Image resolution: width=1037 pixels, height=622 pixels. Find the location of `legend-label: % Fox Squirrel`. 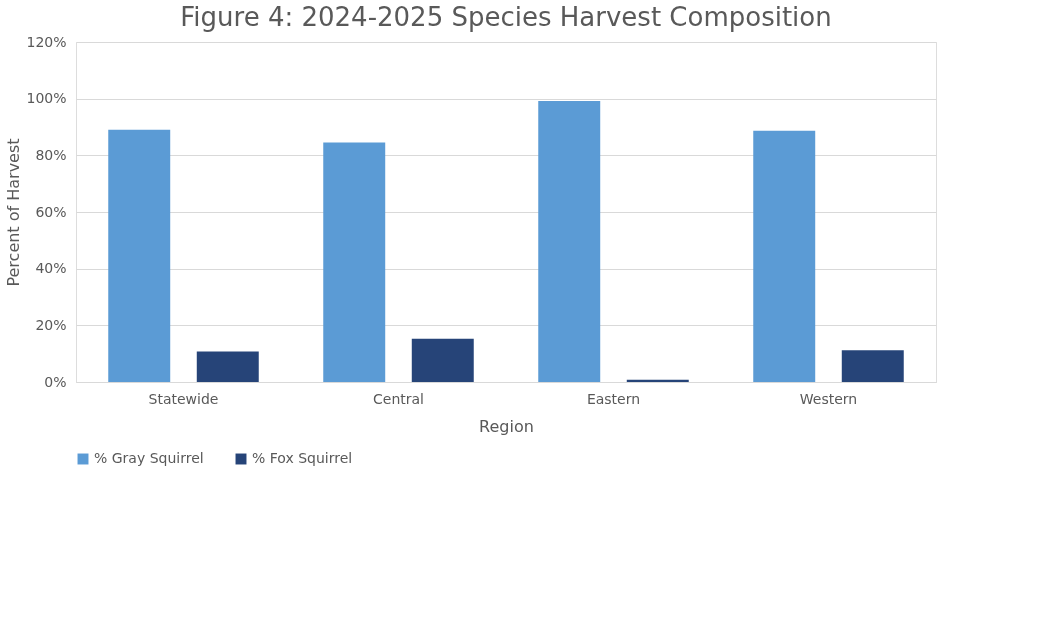

legend-label: % Fox Squirrel is located at coordinates (302, 458).